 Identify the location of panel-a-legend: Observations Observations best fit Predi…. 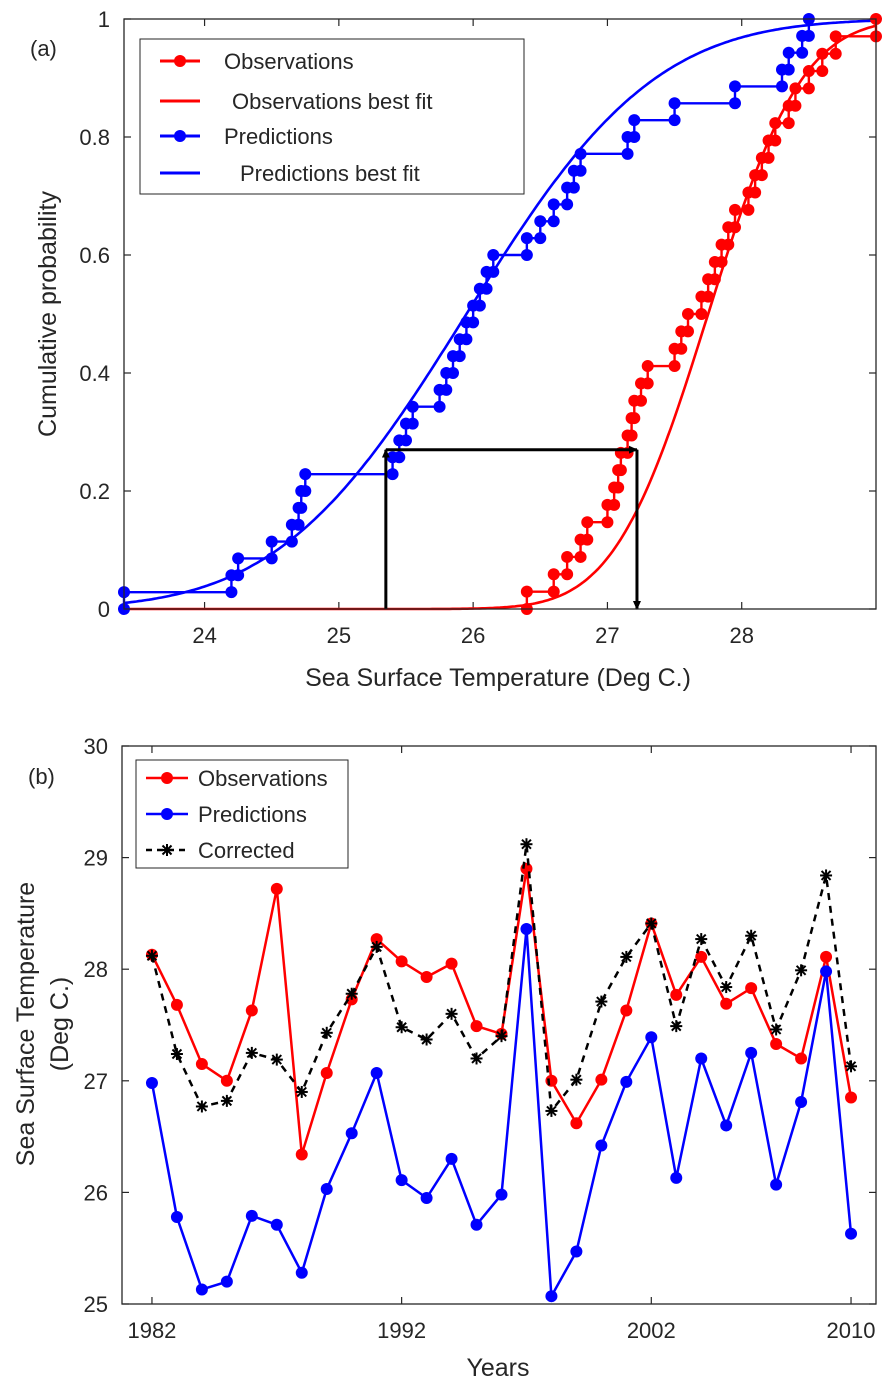
(332, 116).